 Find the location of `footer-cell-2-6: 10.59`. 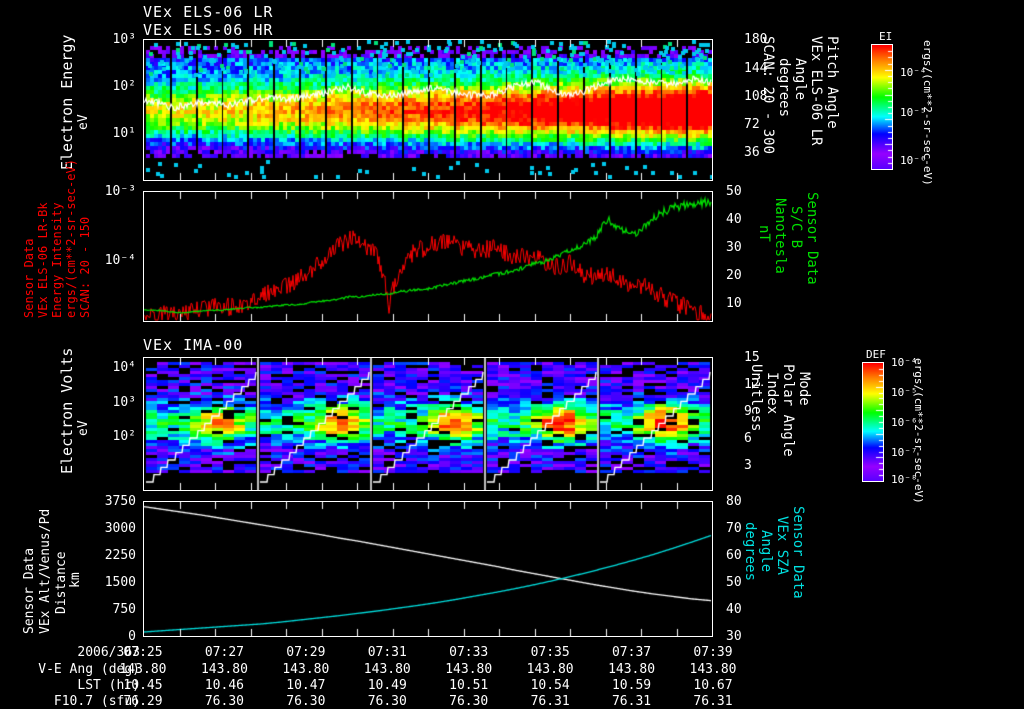

footer-cell-2-6: 10.59 is located at coordinates (631, 685).